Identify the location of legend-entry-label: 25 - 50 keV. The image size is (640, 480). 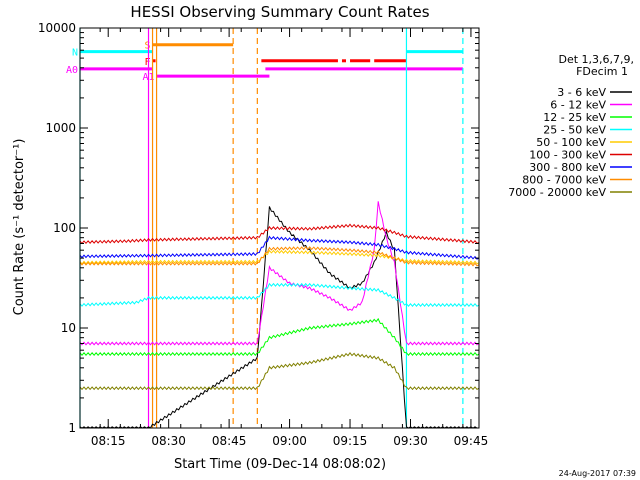
(574, 130).